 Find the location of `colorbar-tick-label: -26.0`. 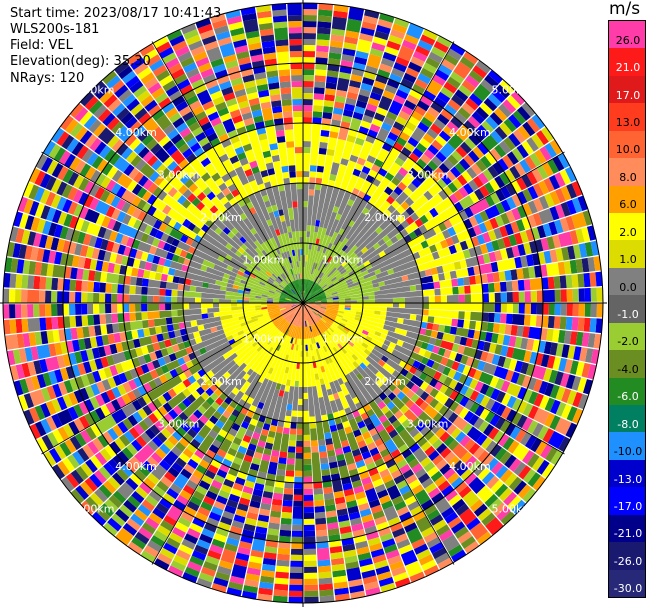

colorbar-tick-label: -26.0 is located at coordinates (628, 561).